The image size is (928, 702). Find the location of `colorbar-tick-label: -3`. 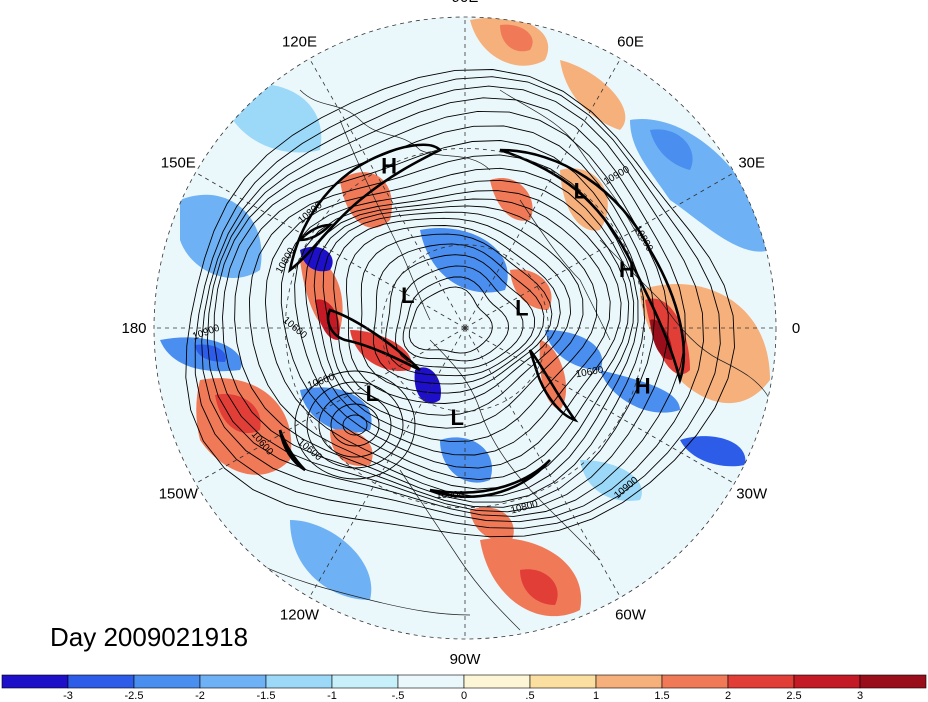

colorbar-tick-label: -3 is located at coordinates (68, 696).